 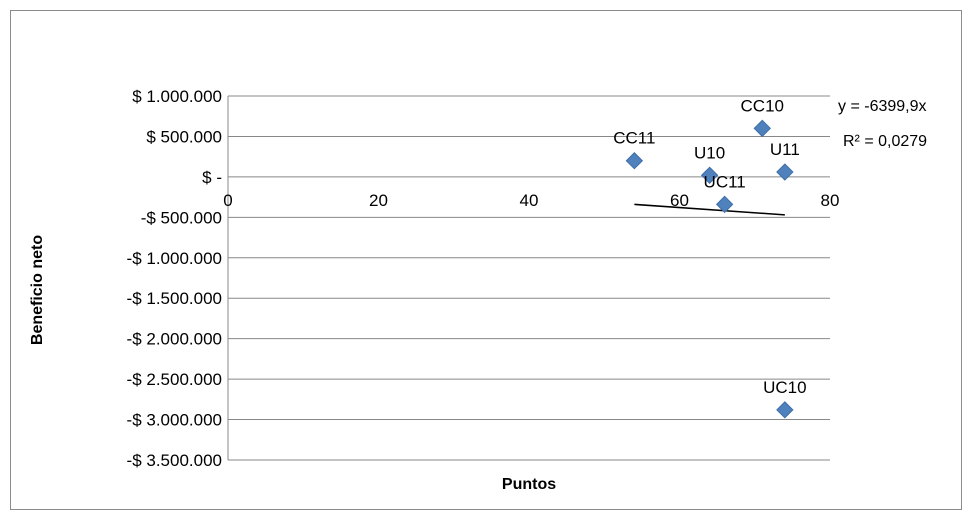 I want to click on data-point-cc11, so click(x=634, y=161).